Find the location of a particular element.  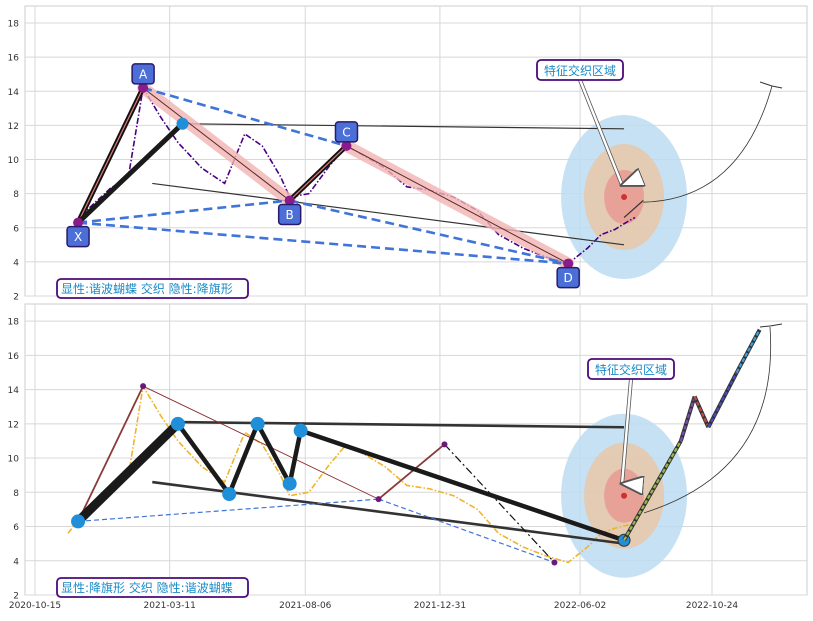

flag-zigzag is located at coordinates (400, 482).